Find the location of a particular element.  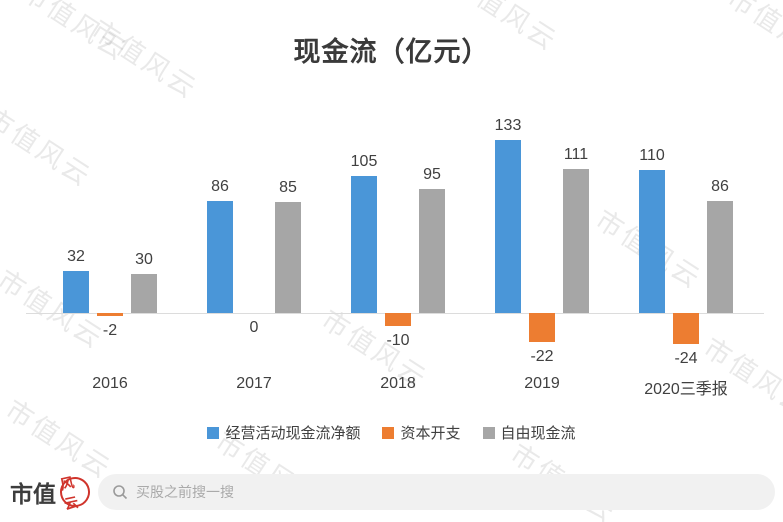

search-input is located at coordinates (448, 492).